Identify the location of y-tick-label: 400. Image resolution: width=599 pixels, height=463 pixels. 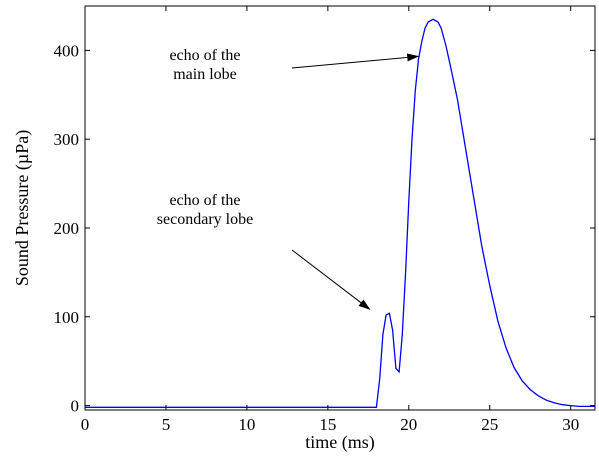
(67, 50).